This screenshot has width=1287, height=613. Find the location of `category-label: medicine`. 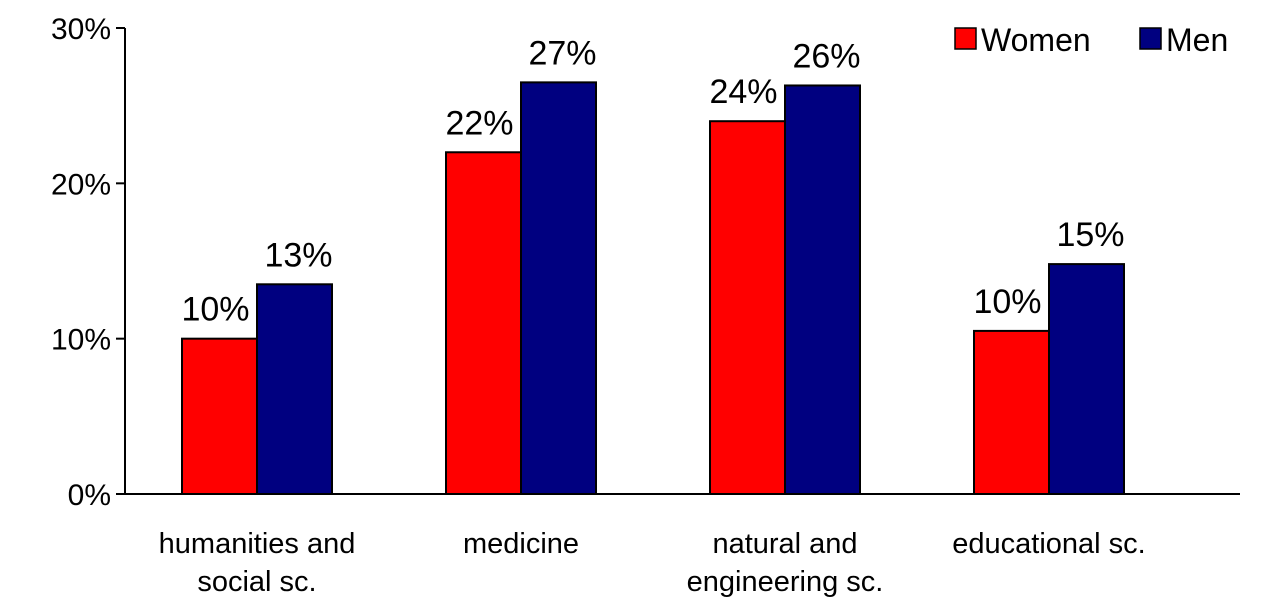

category-label: medicine is located at coordinates (521, 544).